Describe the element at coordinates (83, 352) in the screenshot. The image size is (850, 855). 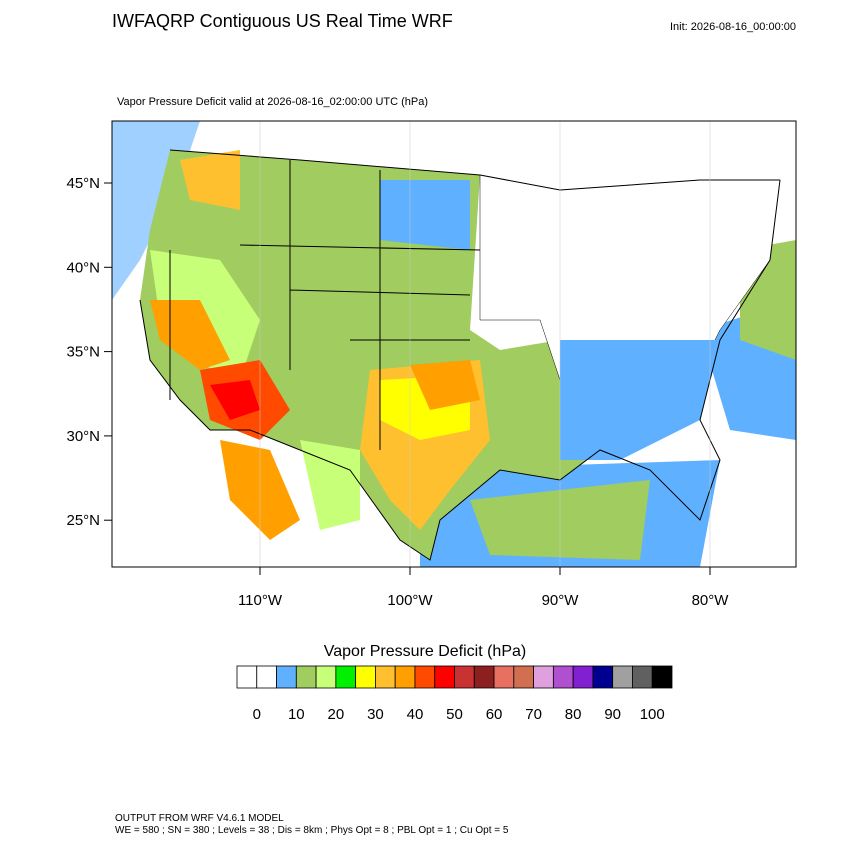
I see `lat-label: 35°N` at that location.